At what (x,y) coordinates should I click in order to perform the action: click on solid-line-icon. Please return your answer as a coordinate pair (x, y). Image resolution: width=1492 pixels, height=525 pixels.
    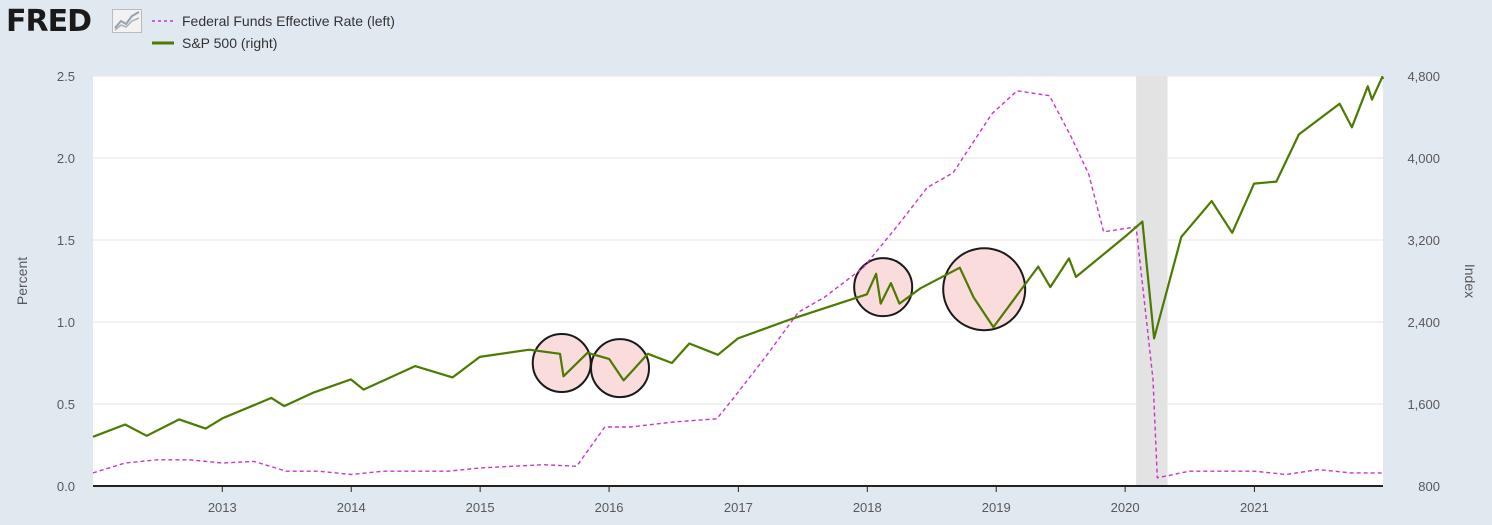
    Looking at the image, I should click on (163, 43).